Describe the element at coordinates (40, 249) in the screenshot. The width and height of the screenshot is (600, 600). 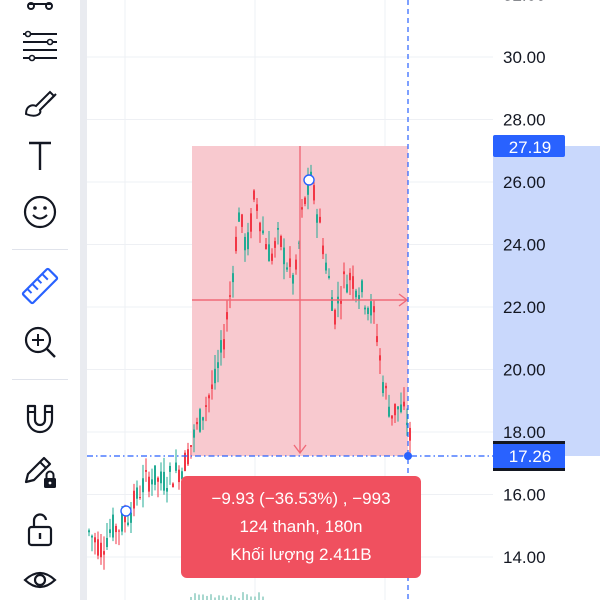
I see `toolbar-separator` at that location.